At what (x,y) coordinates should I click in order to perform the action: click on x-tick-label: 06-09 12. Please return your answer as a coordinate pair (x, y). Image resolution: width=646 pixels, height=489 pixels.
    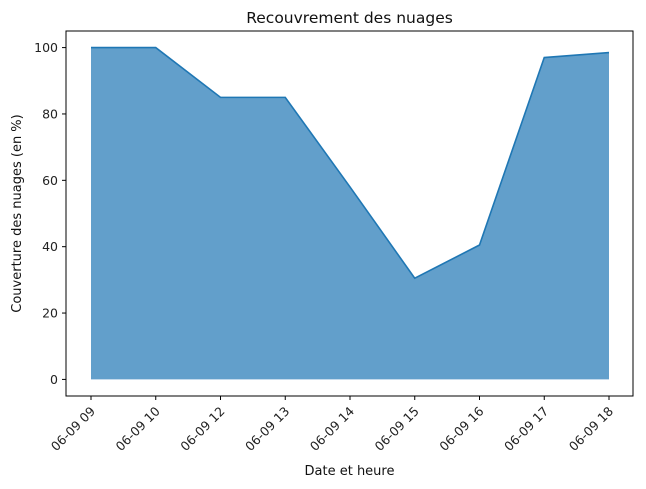
    Looking at the image, I should click on (202, 429).